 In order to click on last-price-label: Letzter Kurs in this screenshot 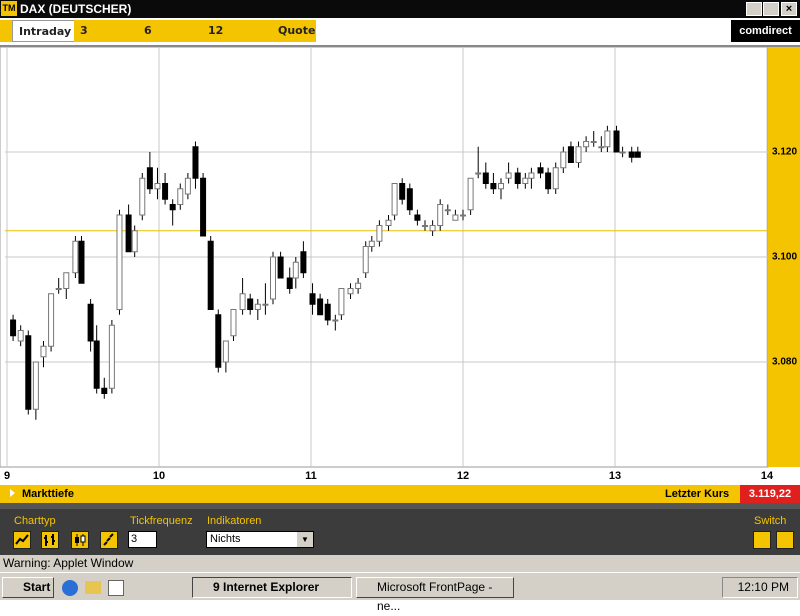, I will do `click(697, 494)`.